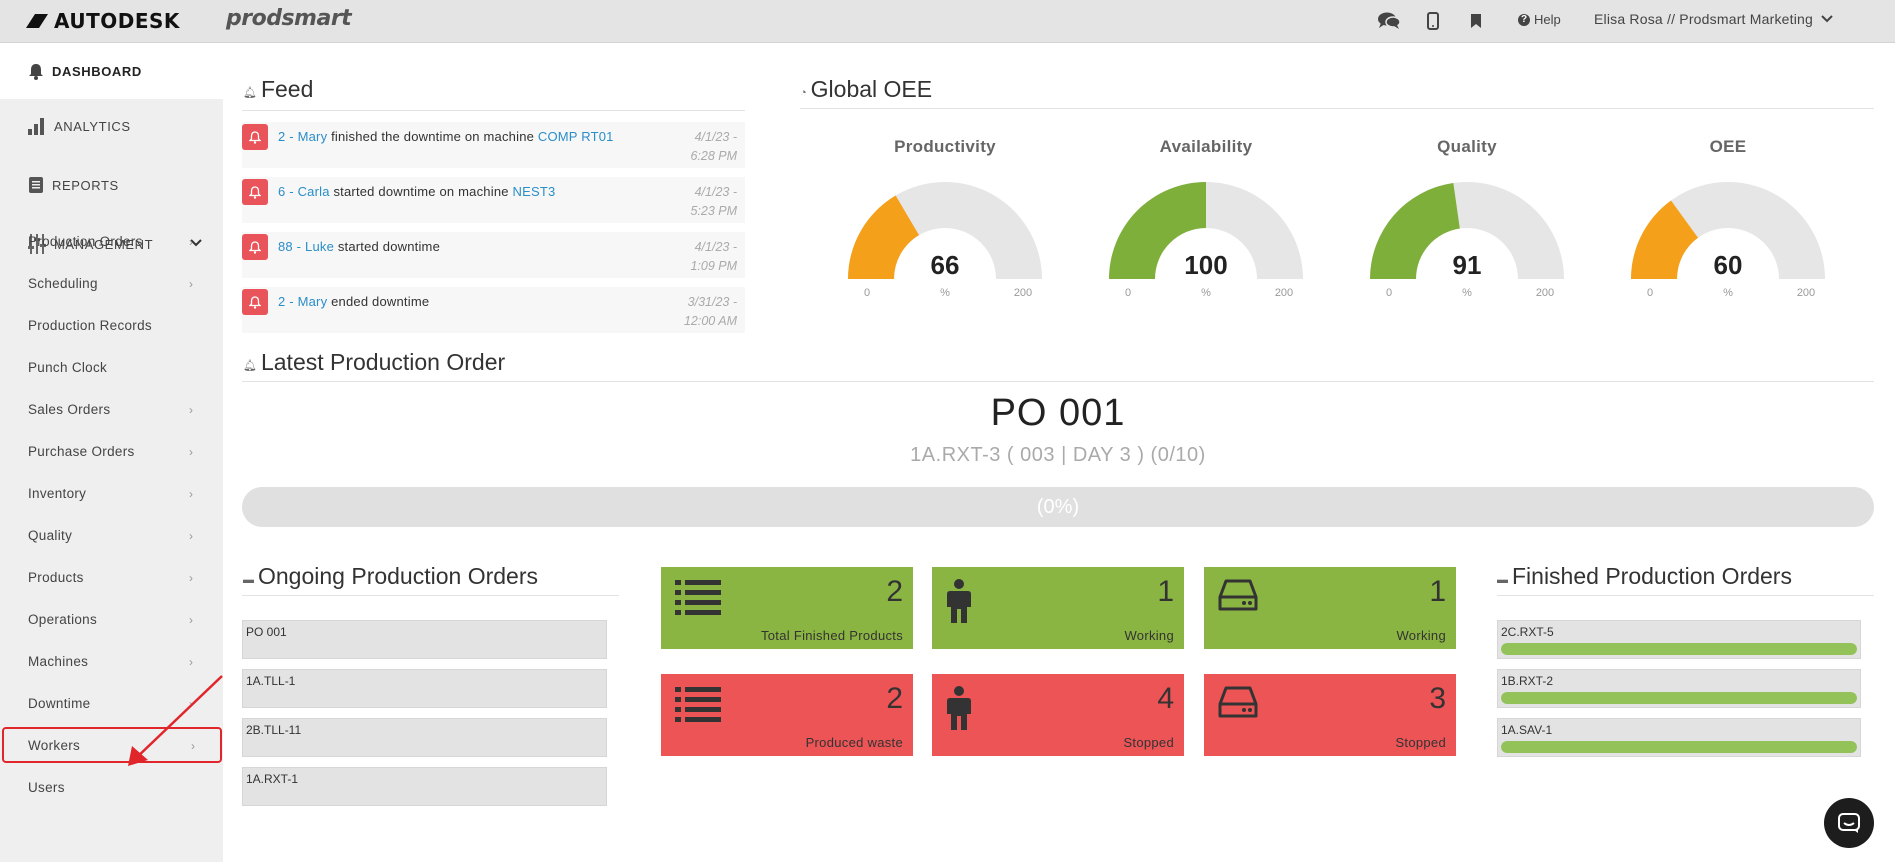 Image resolution: width=1895 pixels, height=862 pixels. I want to click on sidebar-analytics-label: ANALYTICS, so click(92, 126).